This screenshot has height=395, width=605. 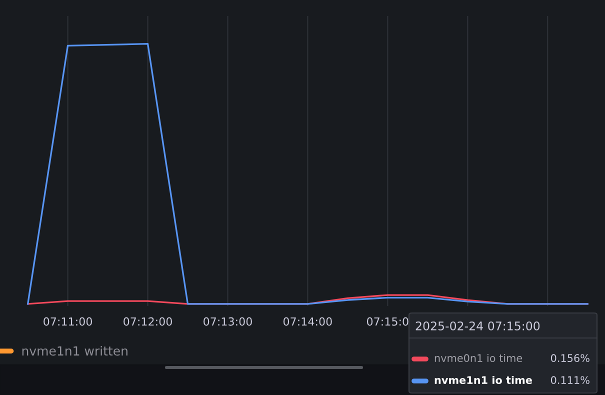 I want to click on x-tick-label: 07:13:00, so click(x=228, y=321).